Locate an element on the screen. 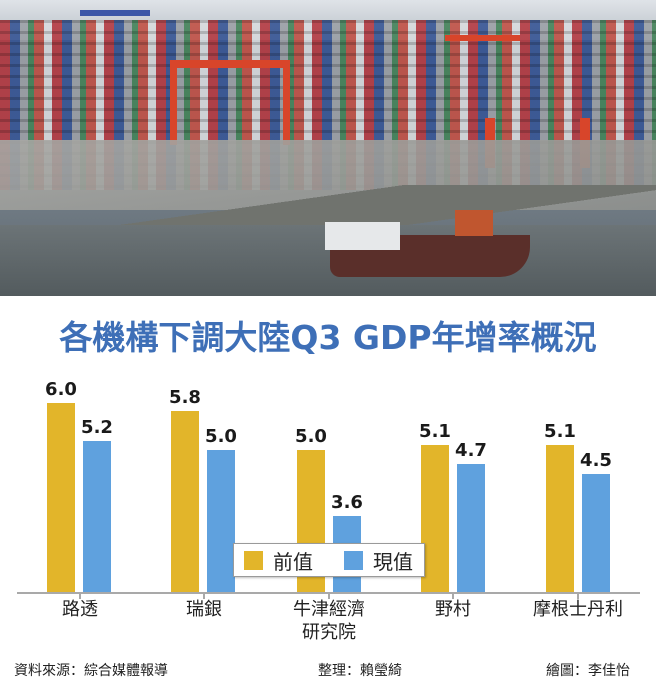  source-credit: 資料來源：綜合媒體報導 is located at coordinates (91, 671).